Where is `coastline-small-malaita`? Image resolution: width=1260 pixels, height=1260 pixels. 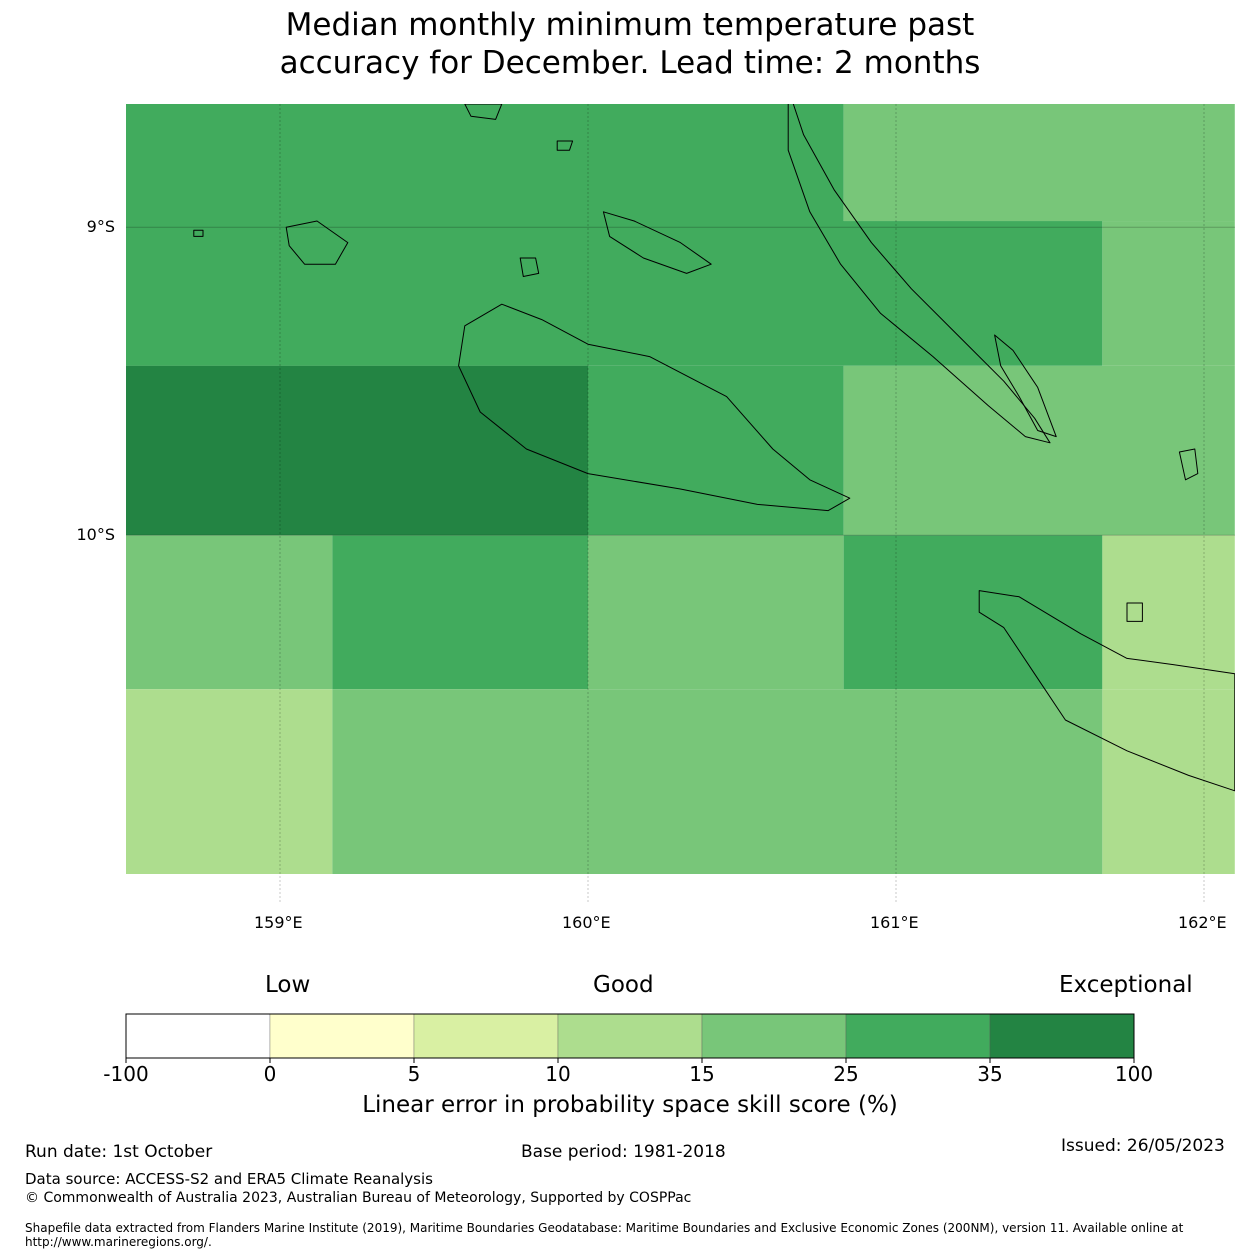
coastline-small-malaita is located at coordinates (1025, 386).